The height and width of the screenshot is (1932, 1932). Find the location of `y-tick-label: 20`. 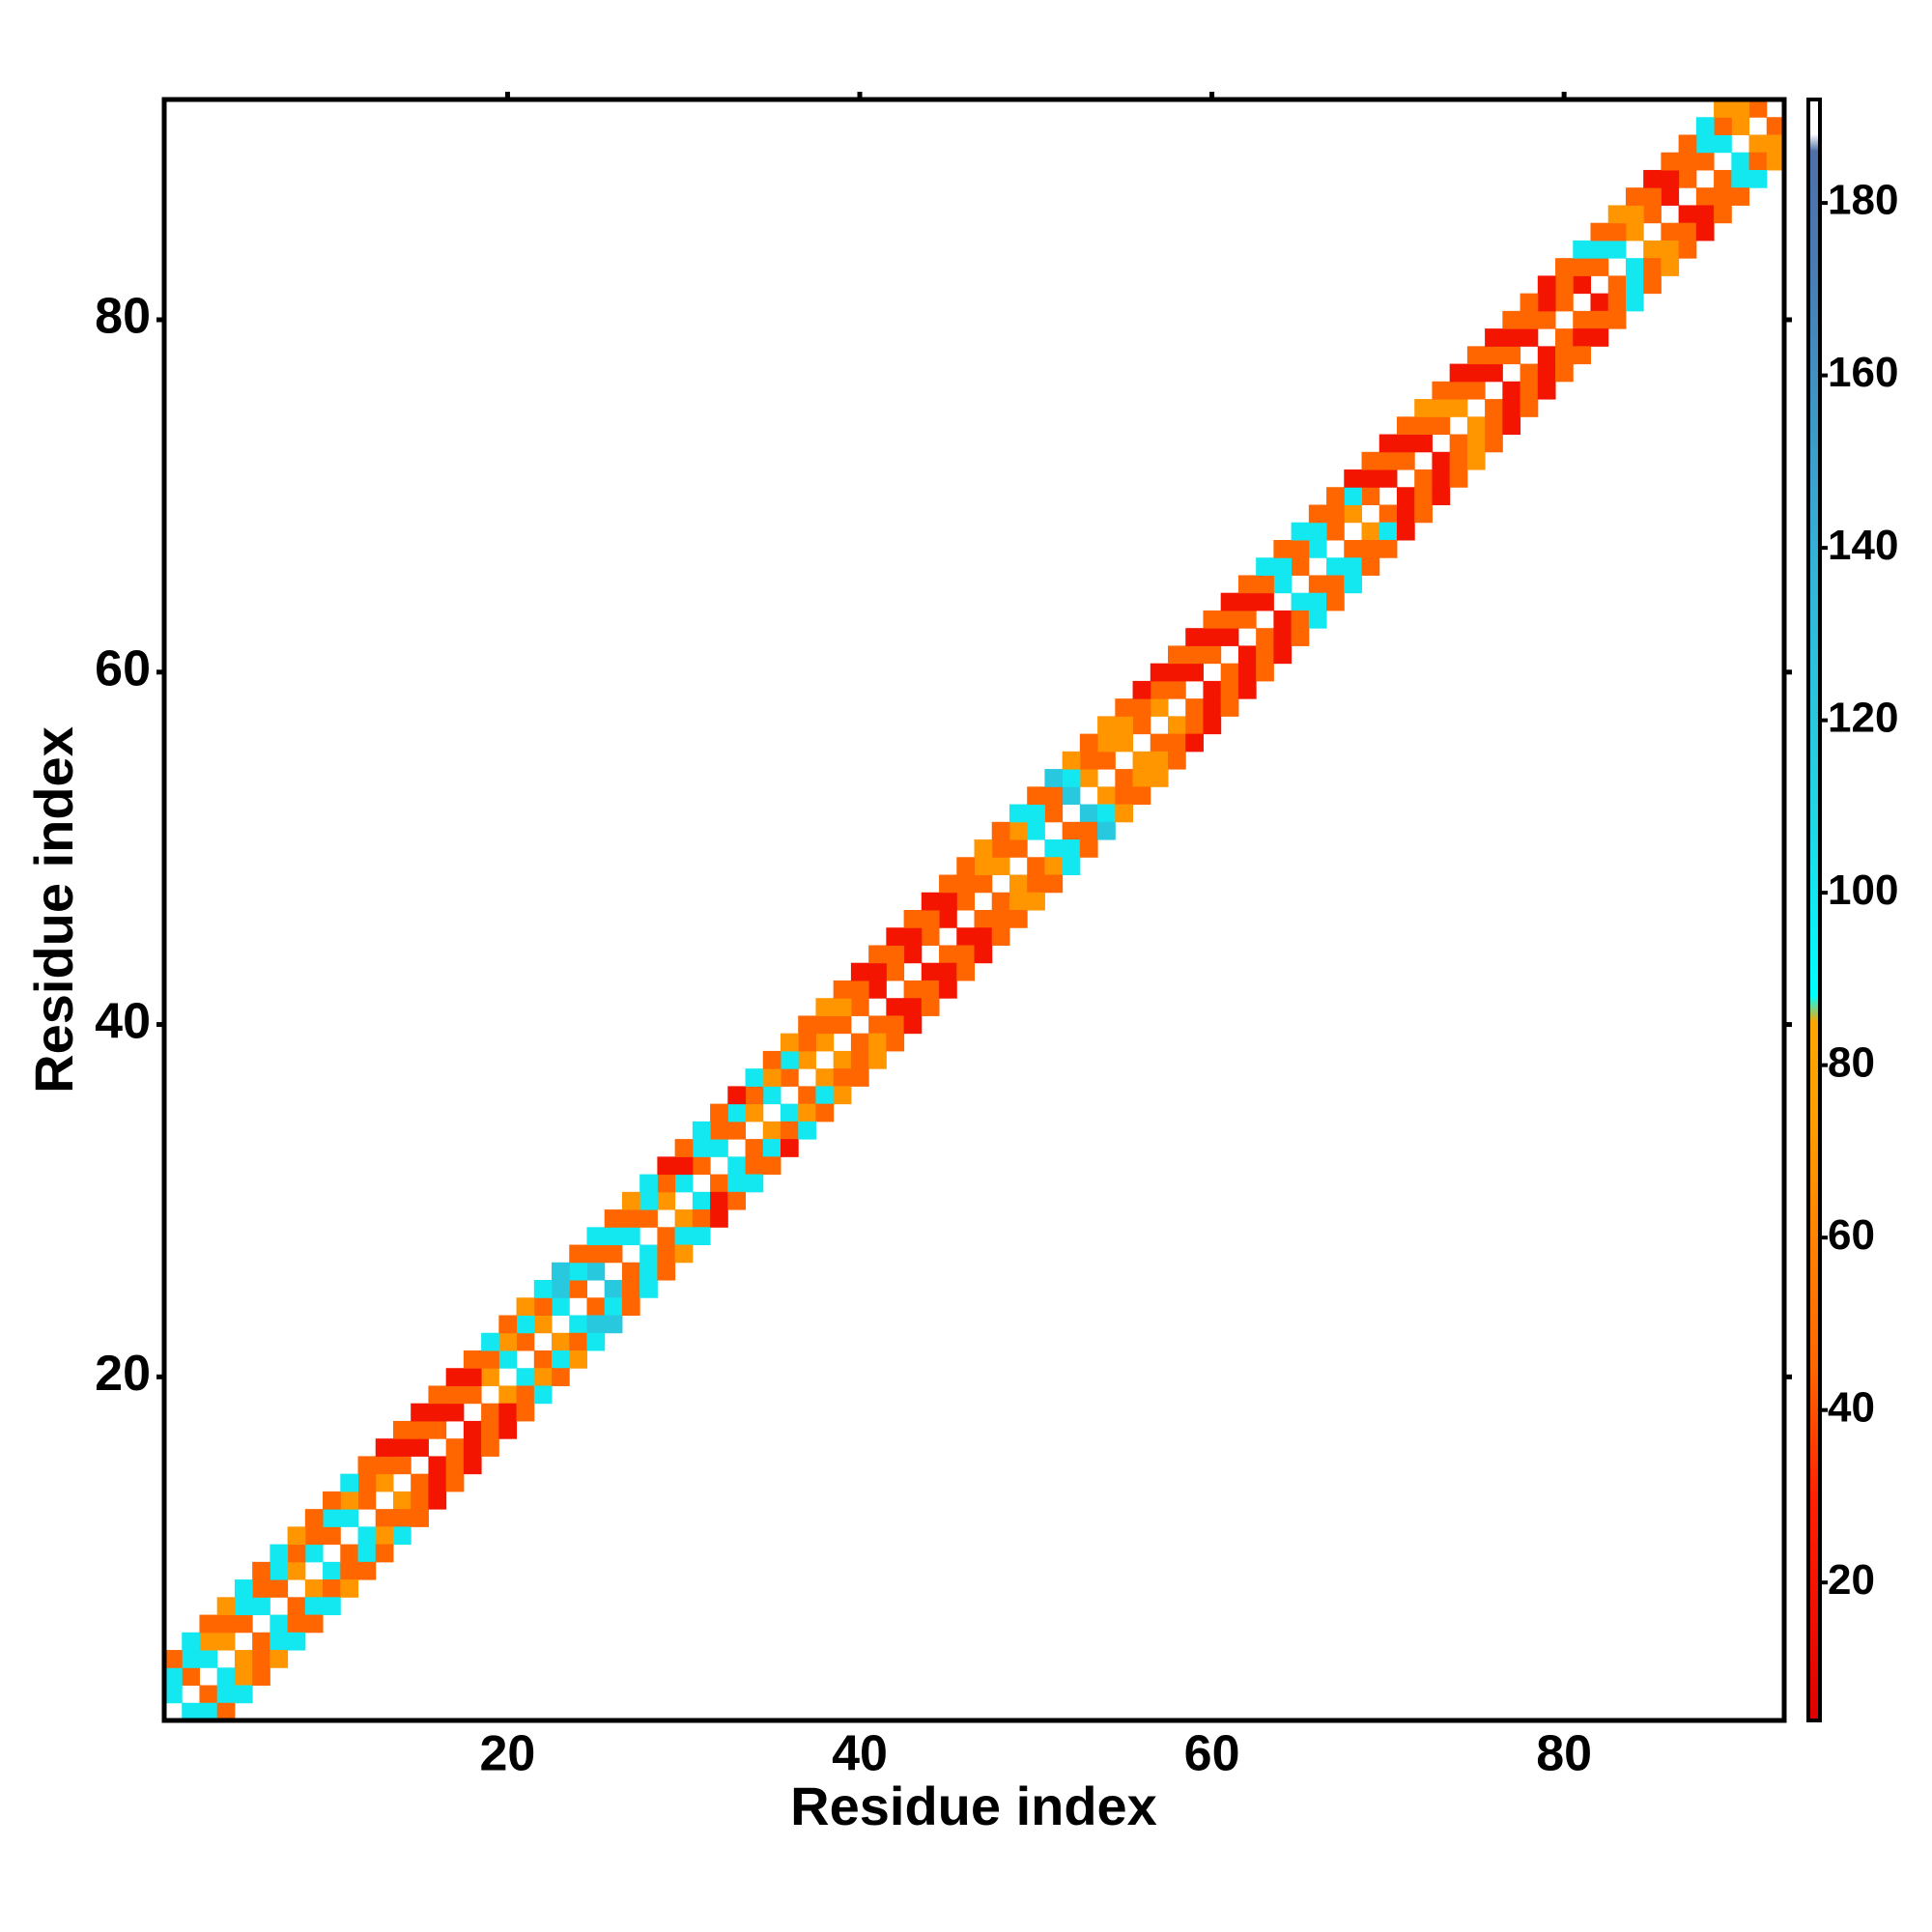

y-tick-label: 20 is located at coordinates (123, 1374).